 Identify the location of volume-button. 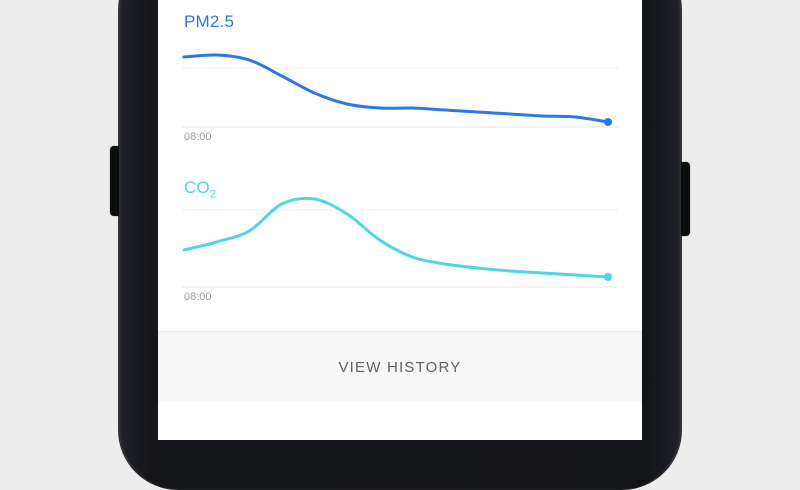
(114, 181).